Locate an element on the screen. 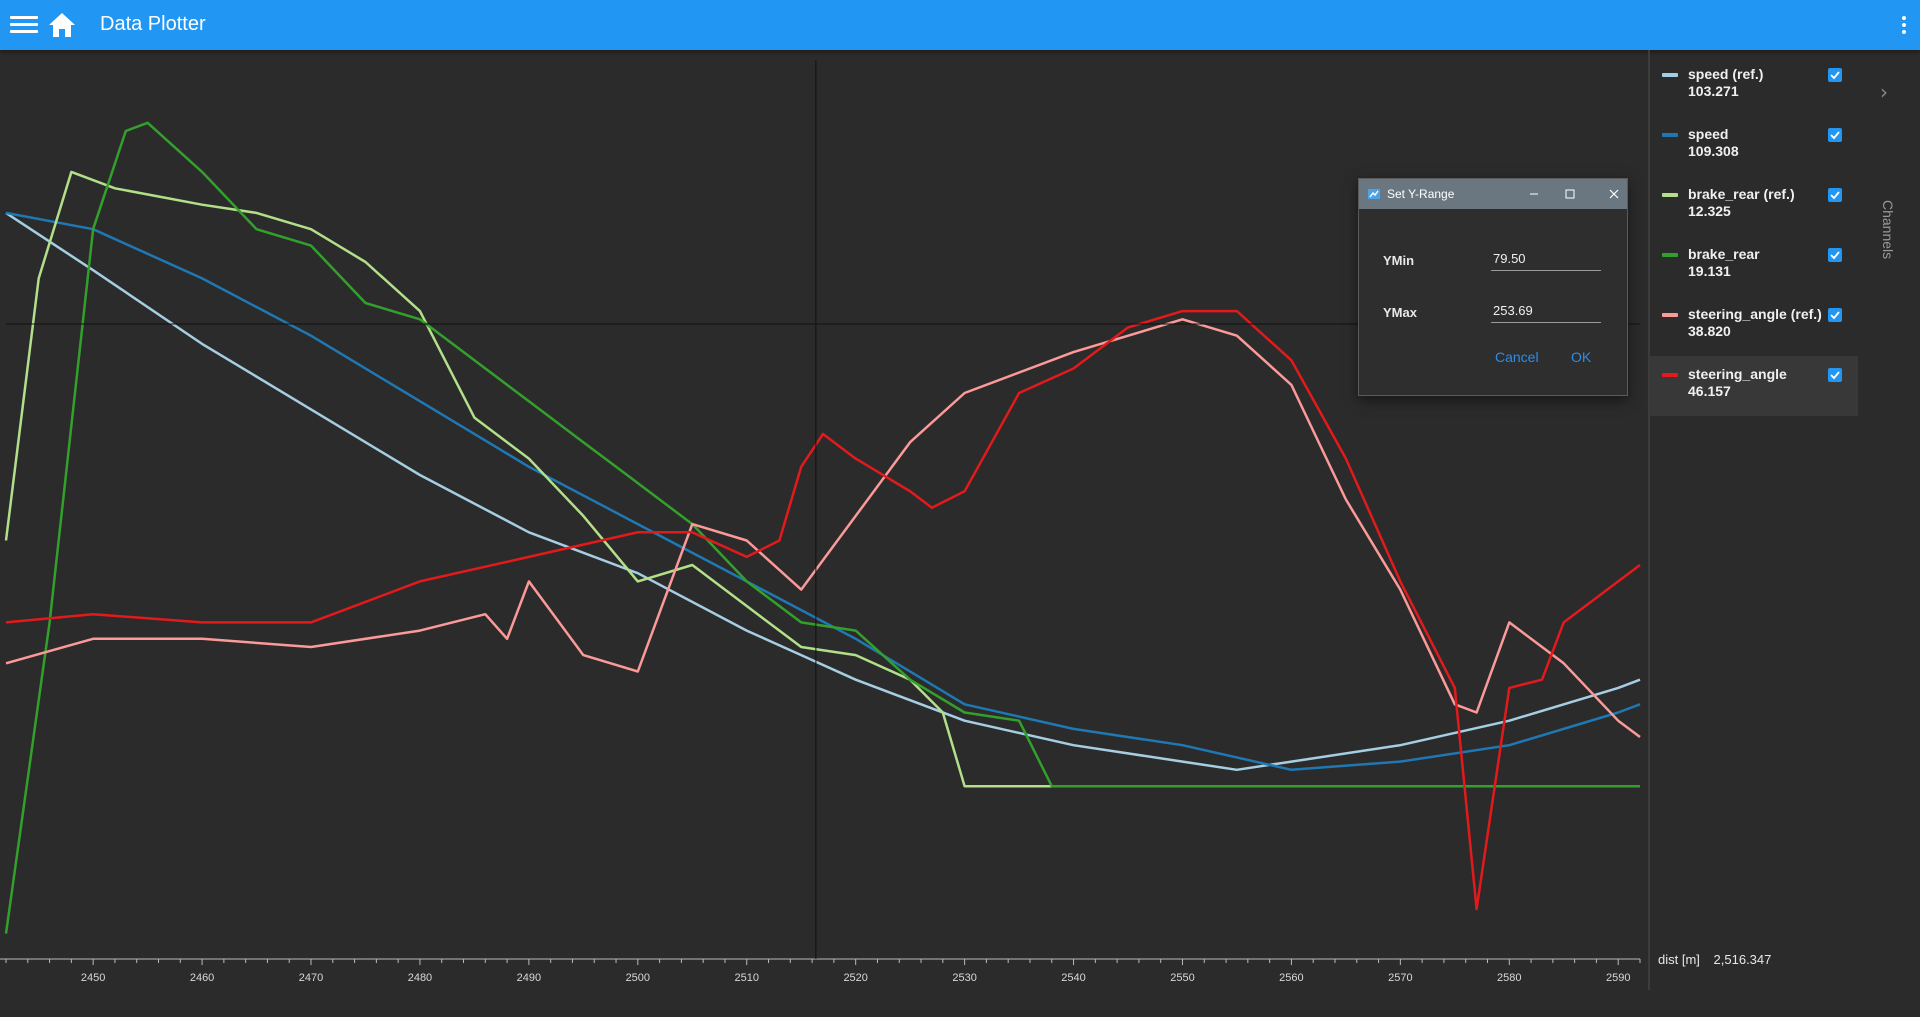 The width and height of the screenshot is (1920, 1017). x-tick-label: 2490 is located at coordinates (529, 978).